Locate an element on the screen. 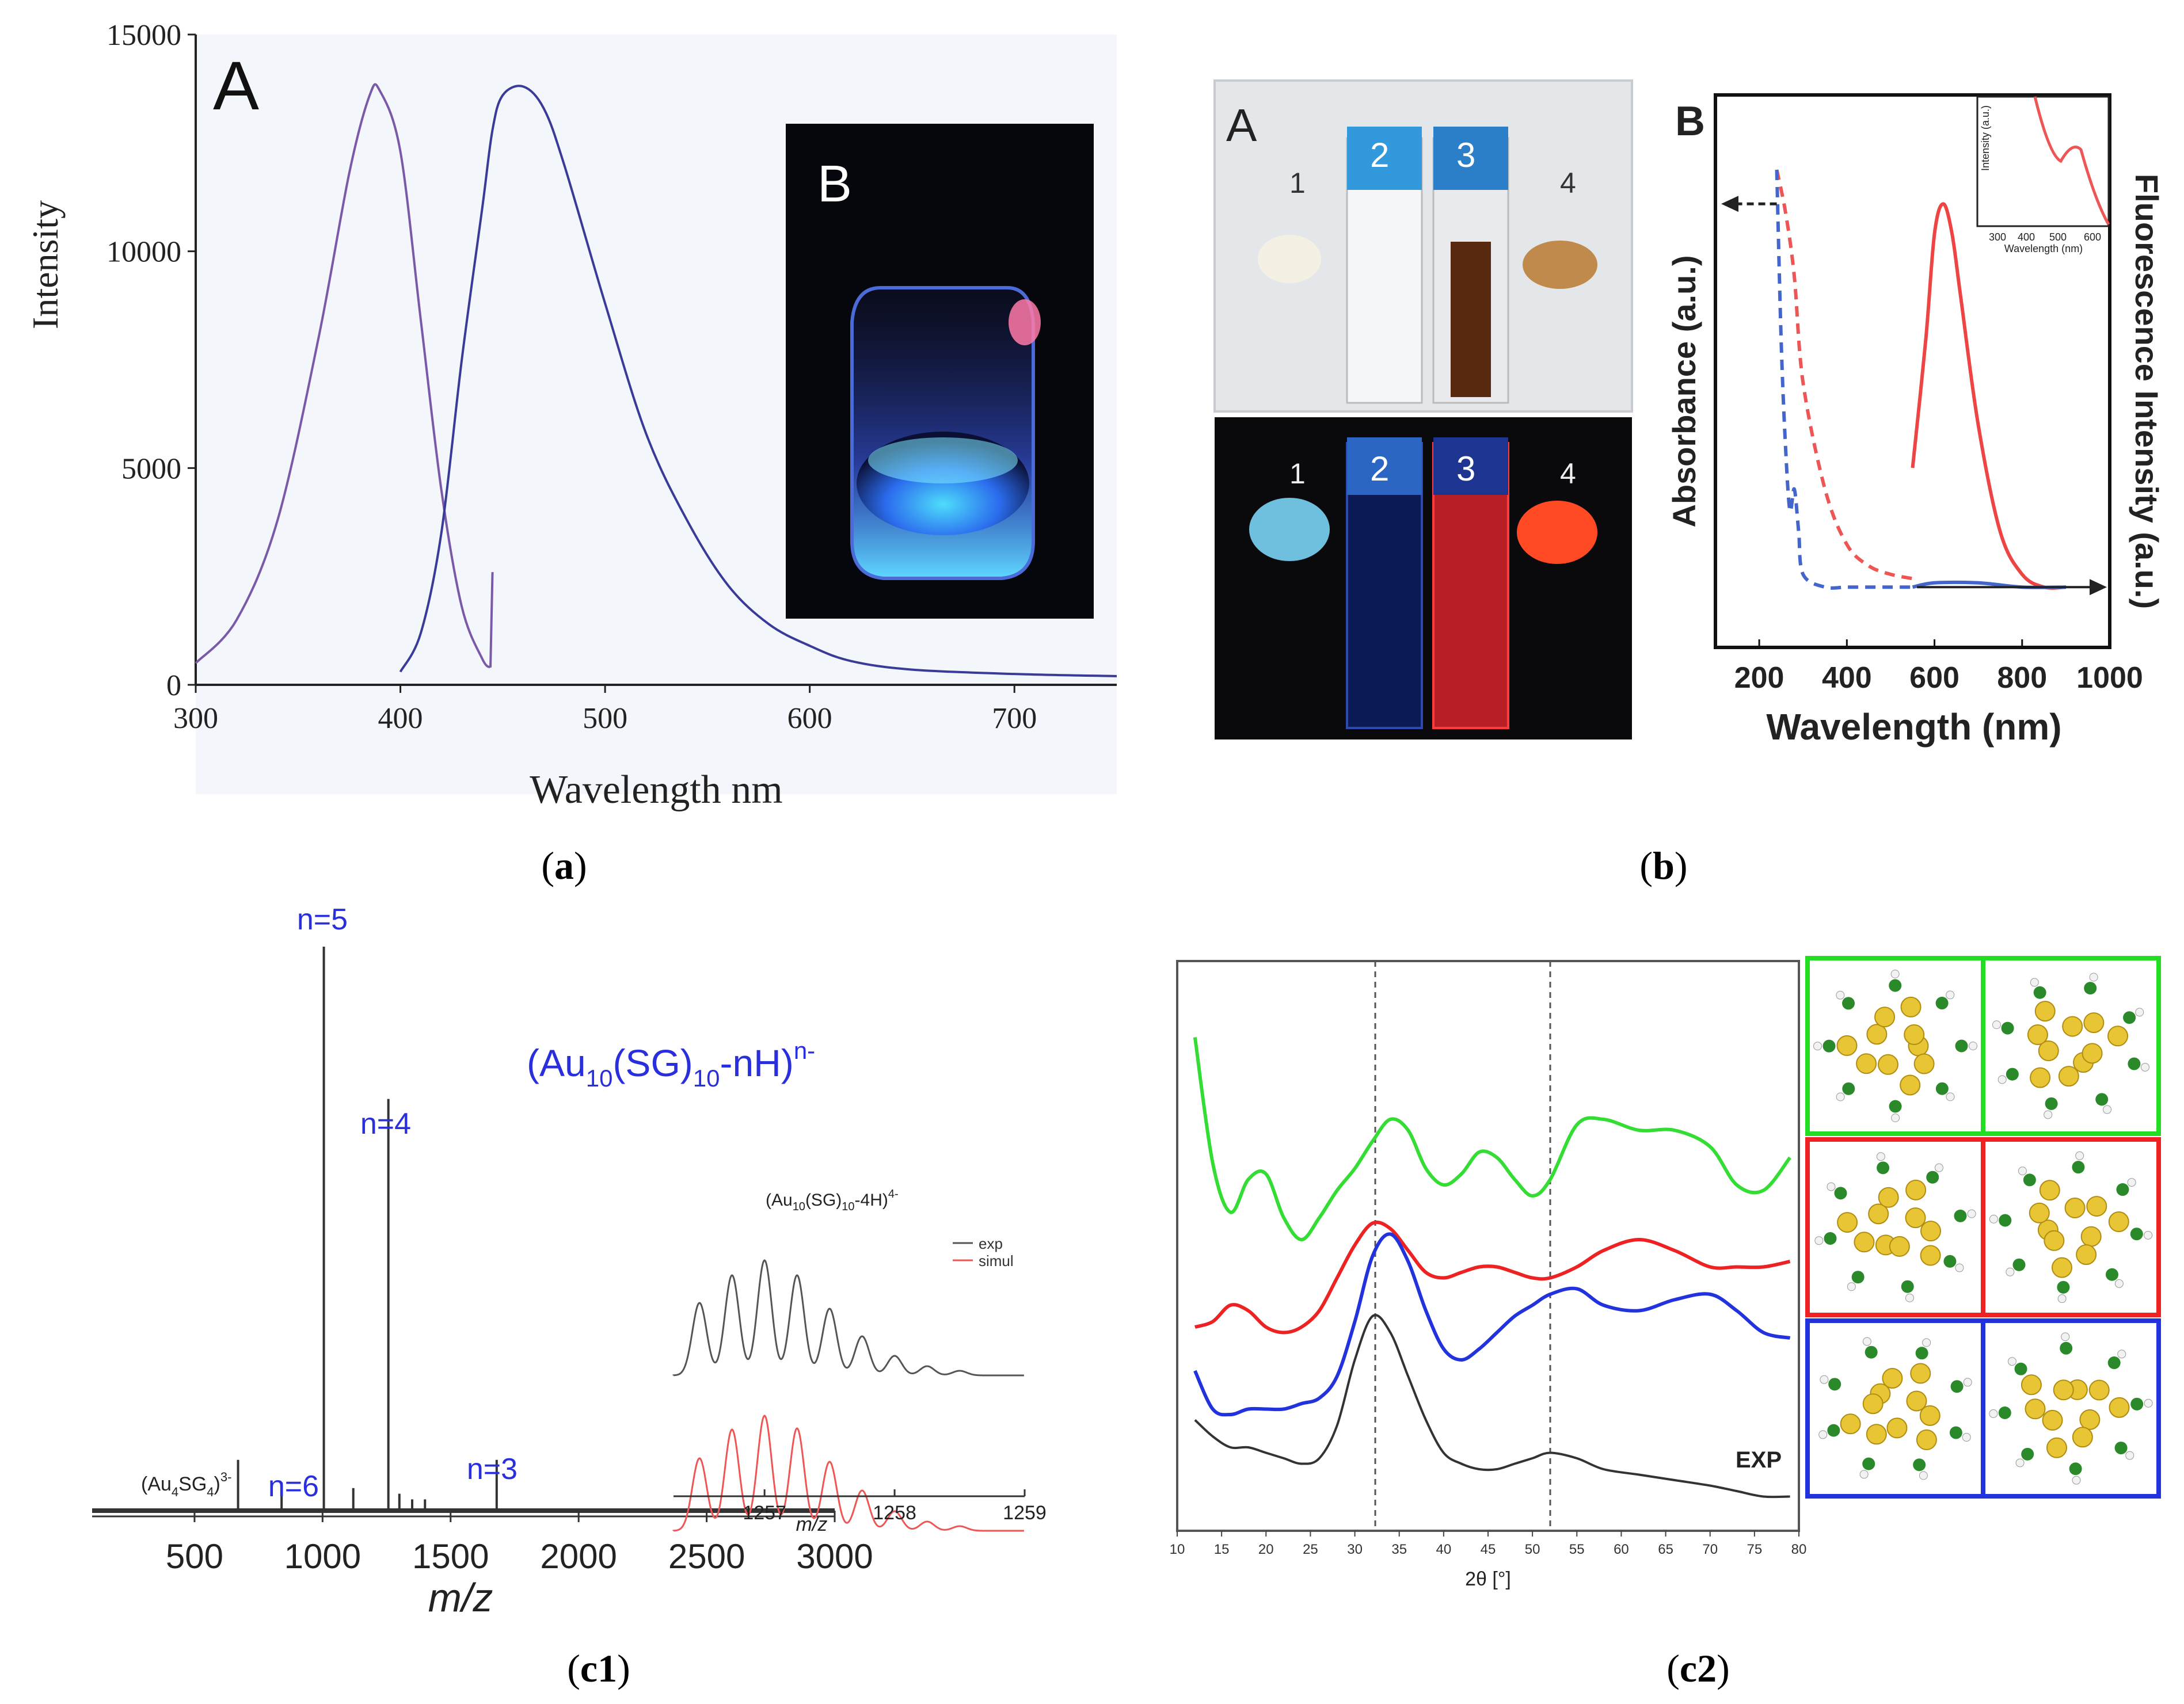 Image resolution: width=2184 pixels, height=1704 pixels. x-tick-label: 500 is located at coordinates (194, 1557).